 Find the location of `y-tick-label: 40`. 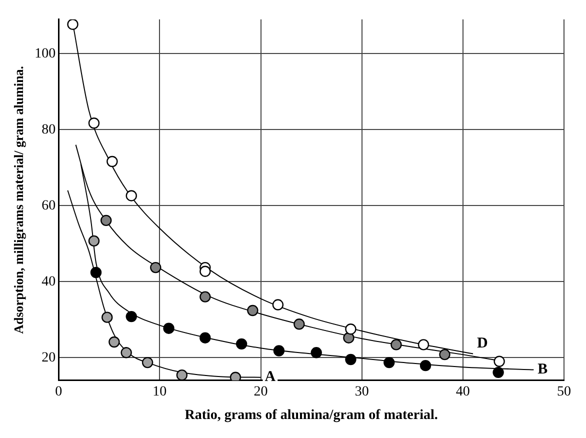

y-tick-label: 40 is located at coordinates (49, 282).